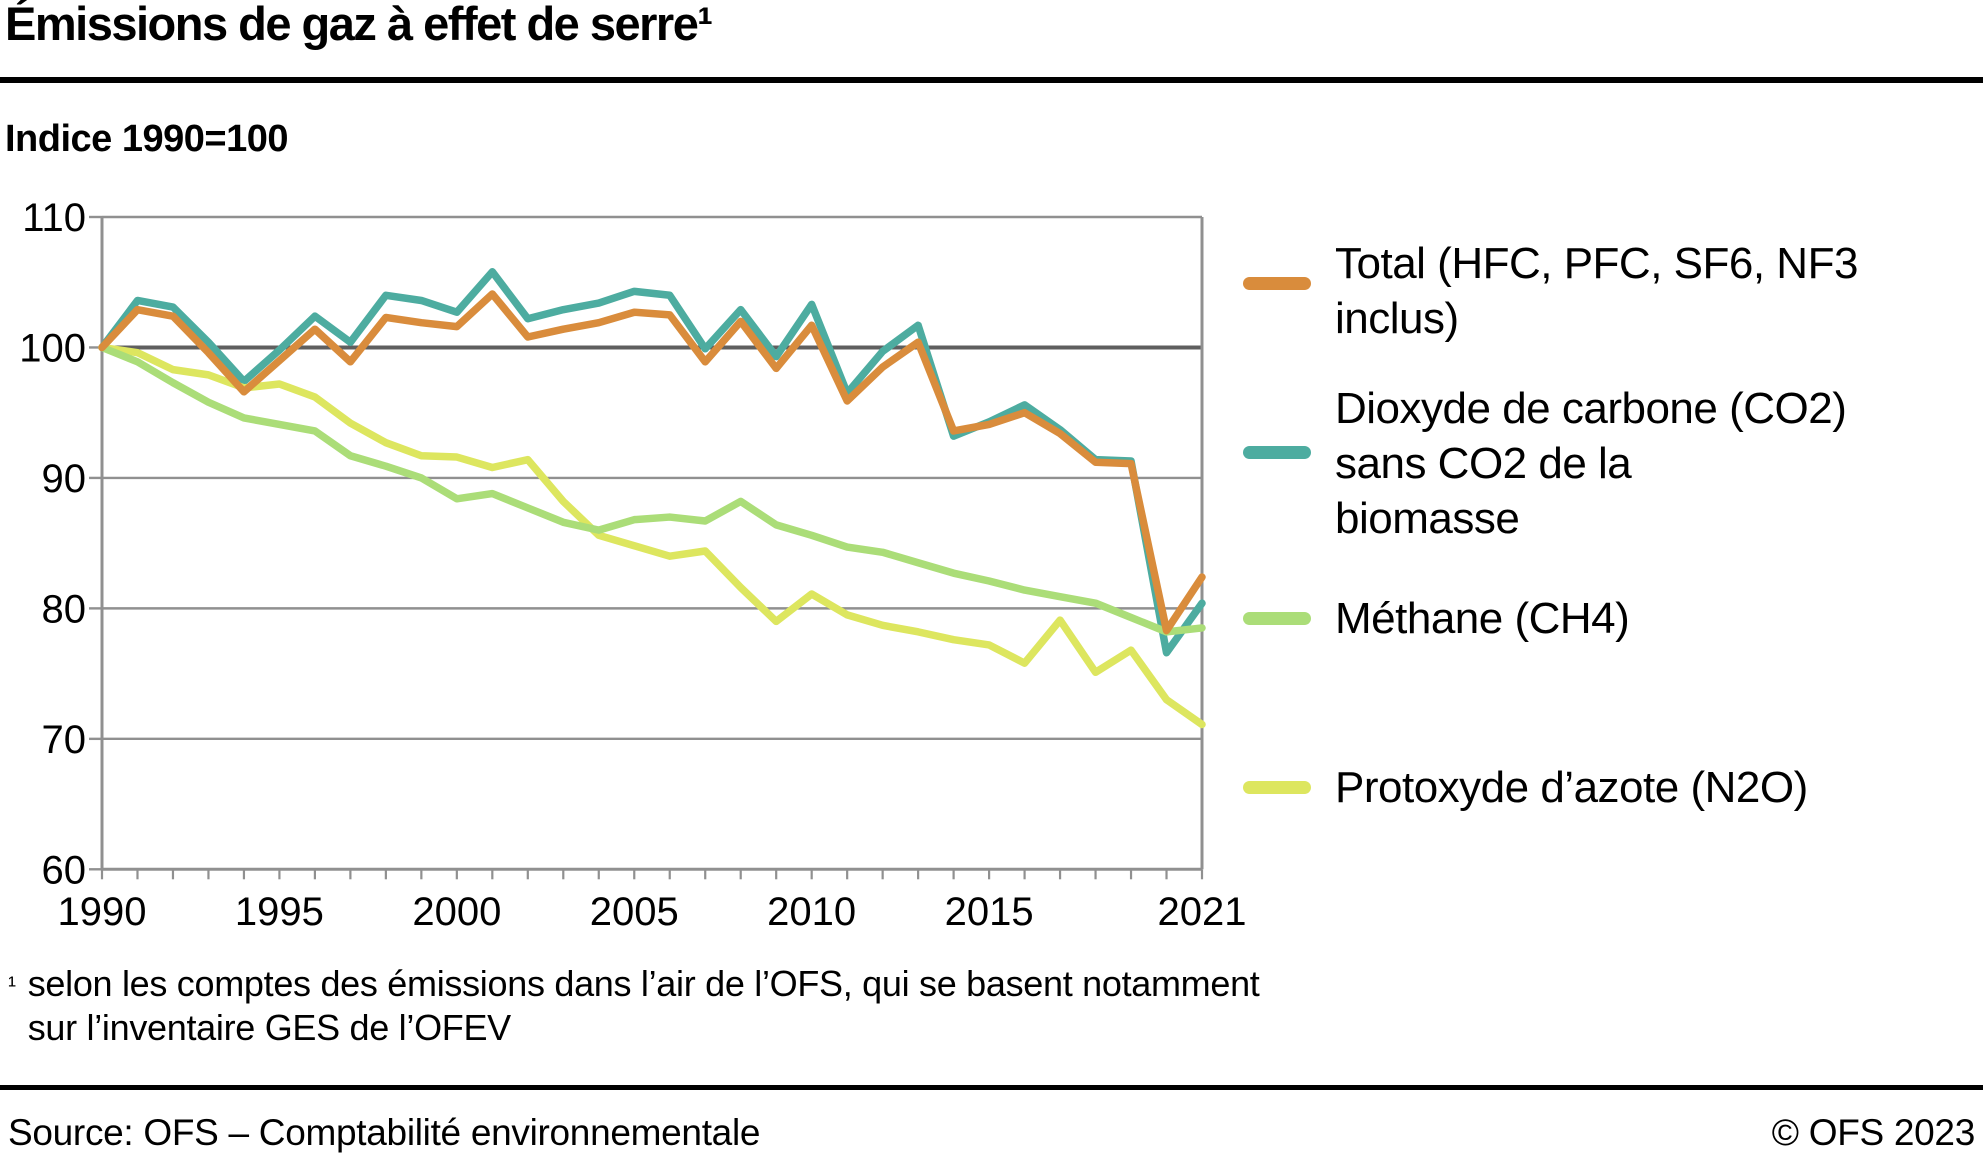  I want to click on legend-swatch-n2o, so click(1277, 787).